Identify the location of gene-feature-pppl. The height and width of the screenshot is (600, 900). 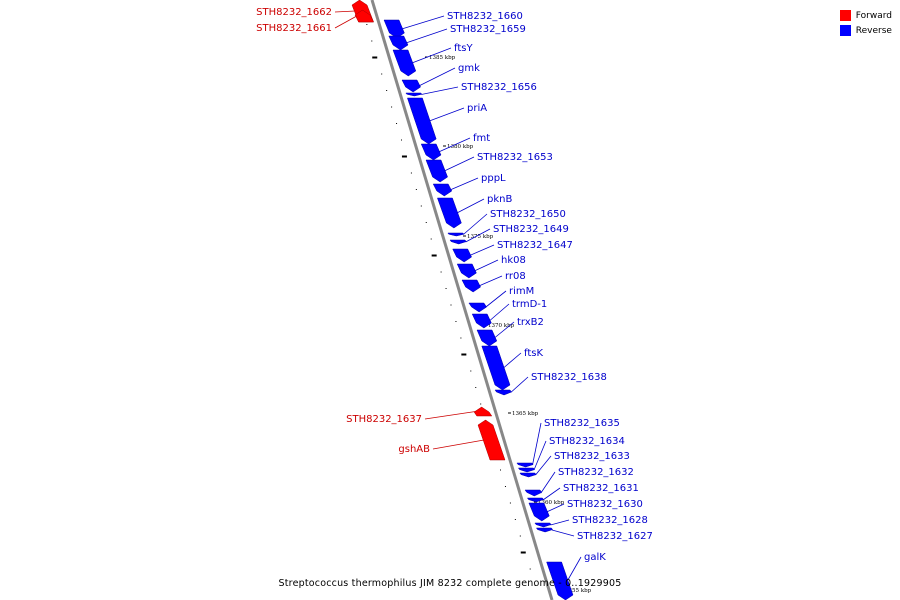
(442, 190).